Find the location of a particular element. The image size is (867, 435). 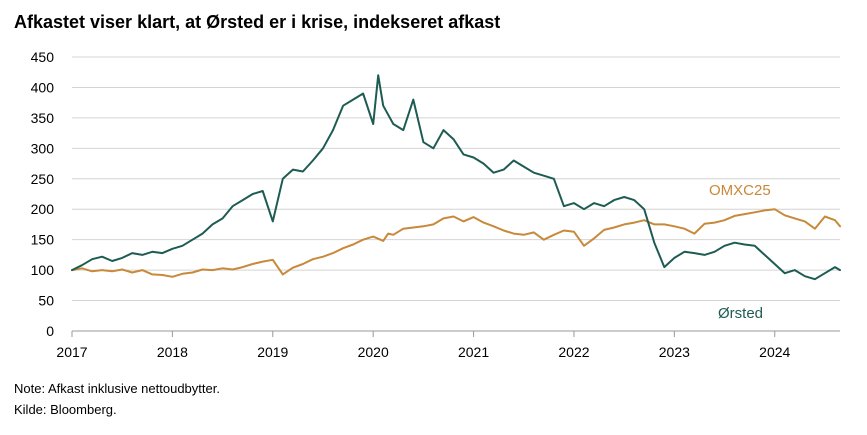

series-line-omxc25 is located at coordinates (456, 243).